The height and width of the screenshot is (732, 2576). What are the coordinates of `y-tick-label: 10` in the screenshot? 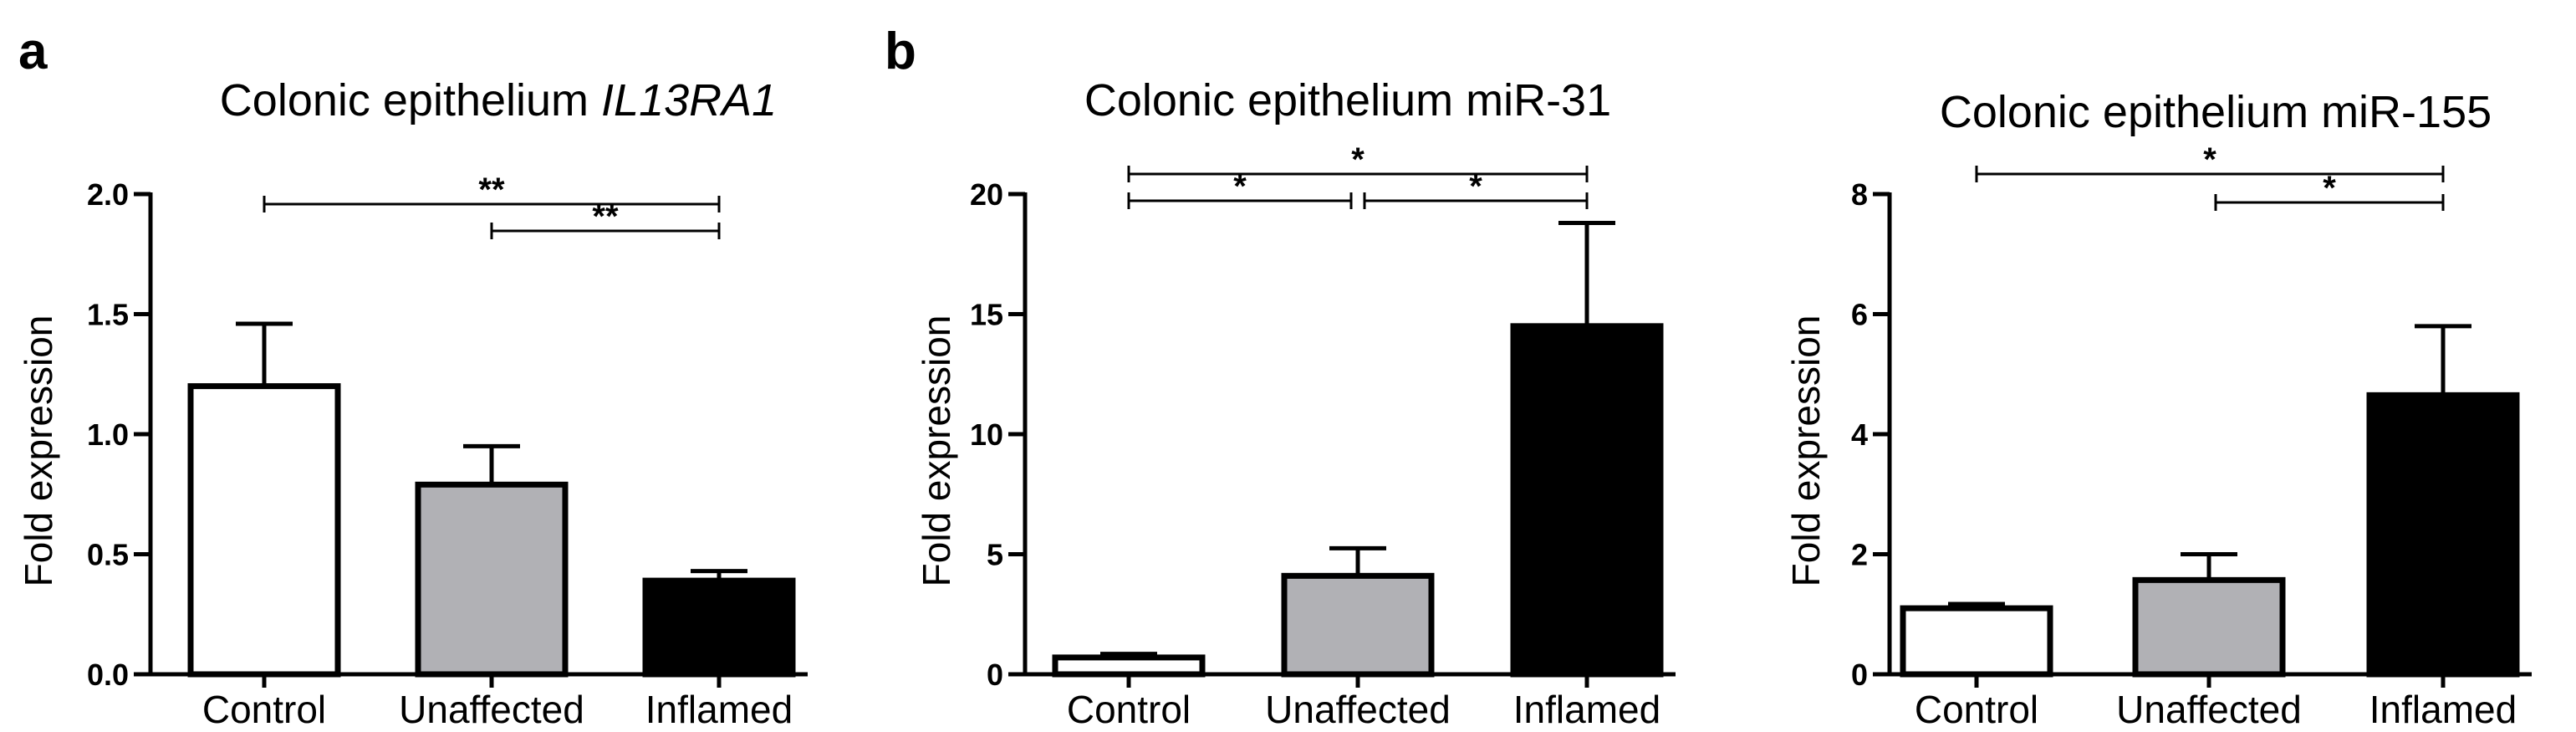 It's located at (987, 434).